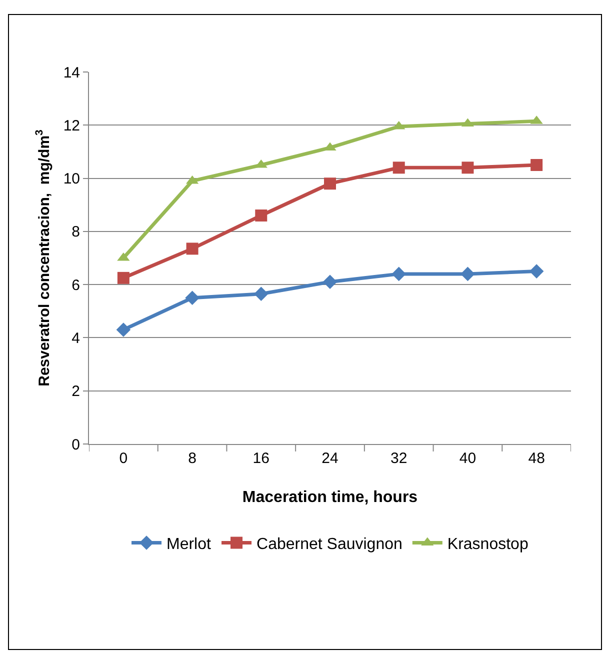 This screenshot has height=655, width=609. I want to click on legend-label: Cabernet Sauvignon, so click(329, 544).